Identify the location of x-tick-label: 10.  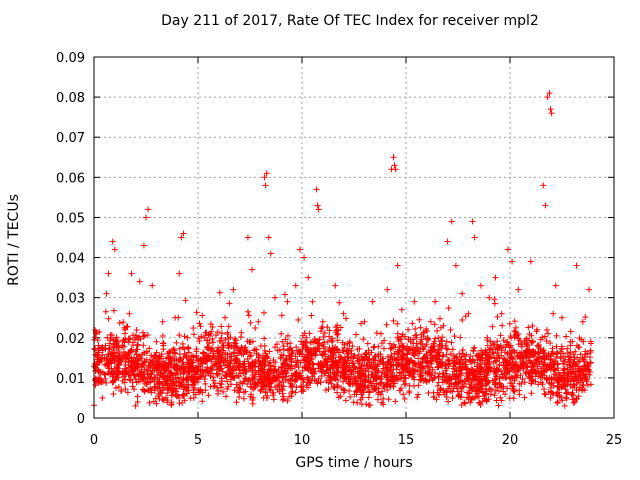
(302, 440).